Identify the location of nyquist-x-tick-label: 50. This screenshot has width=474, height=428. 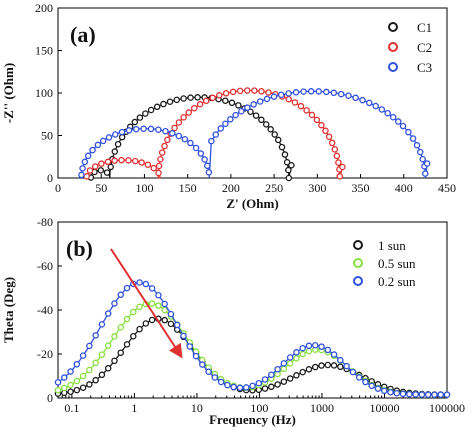
(101, 188).